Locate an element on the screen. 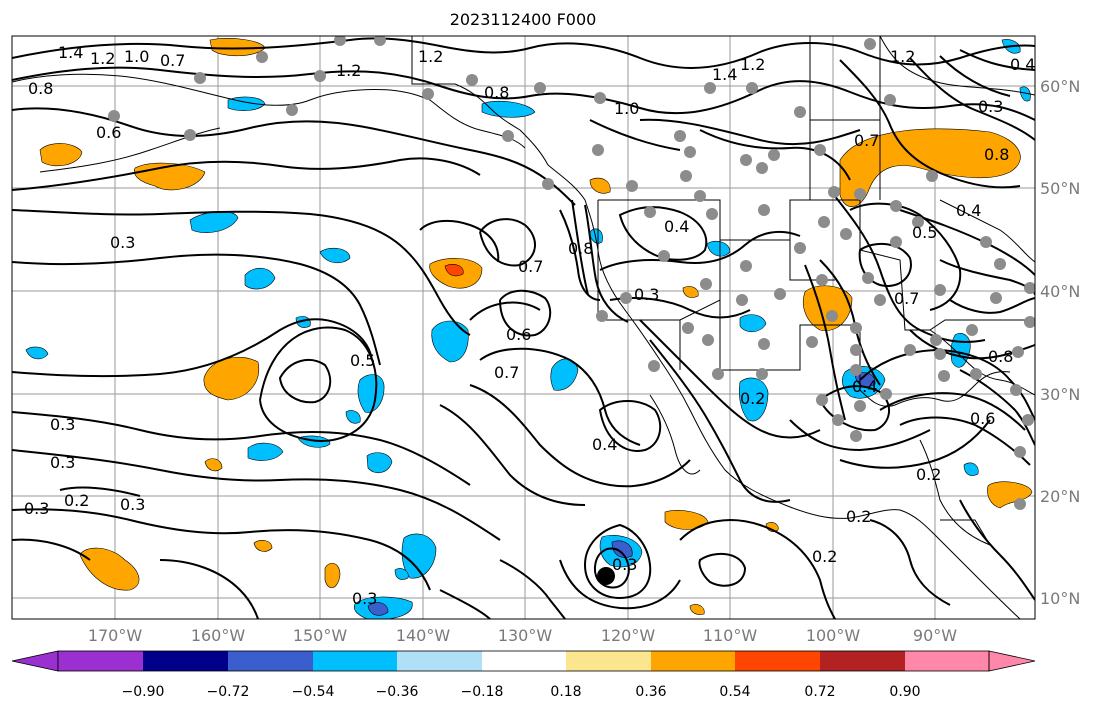 Image resolution: width=1102 pixels, height=710 pixels. lon-tick-label: 120°W is located at coordinates (628, 635).